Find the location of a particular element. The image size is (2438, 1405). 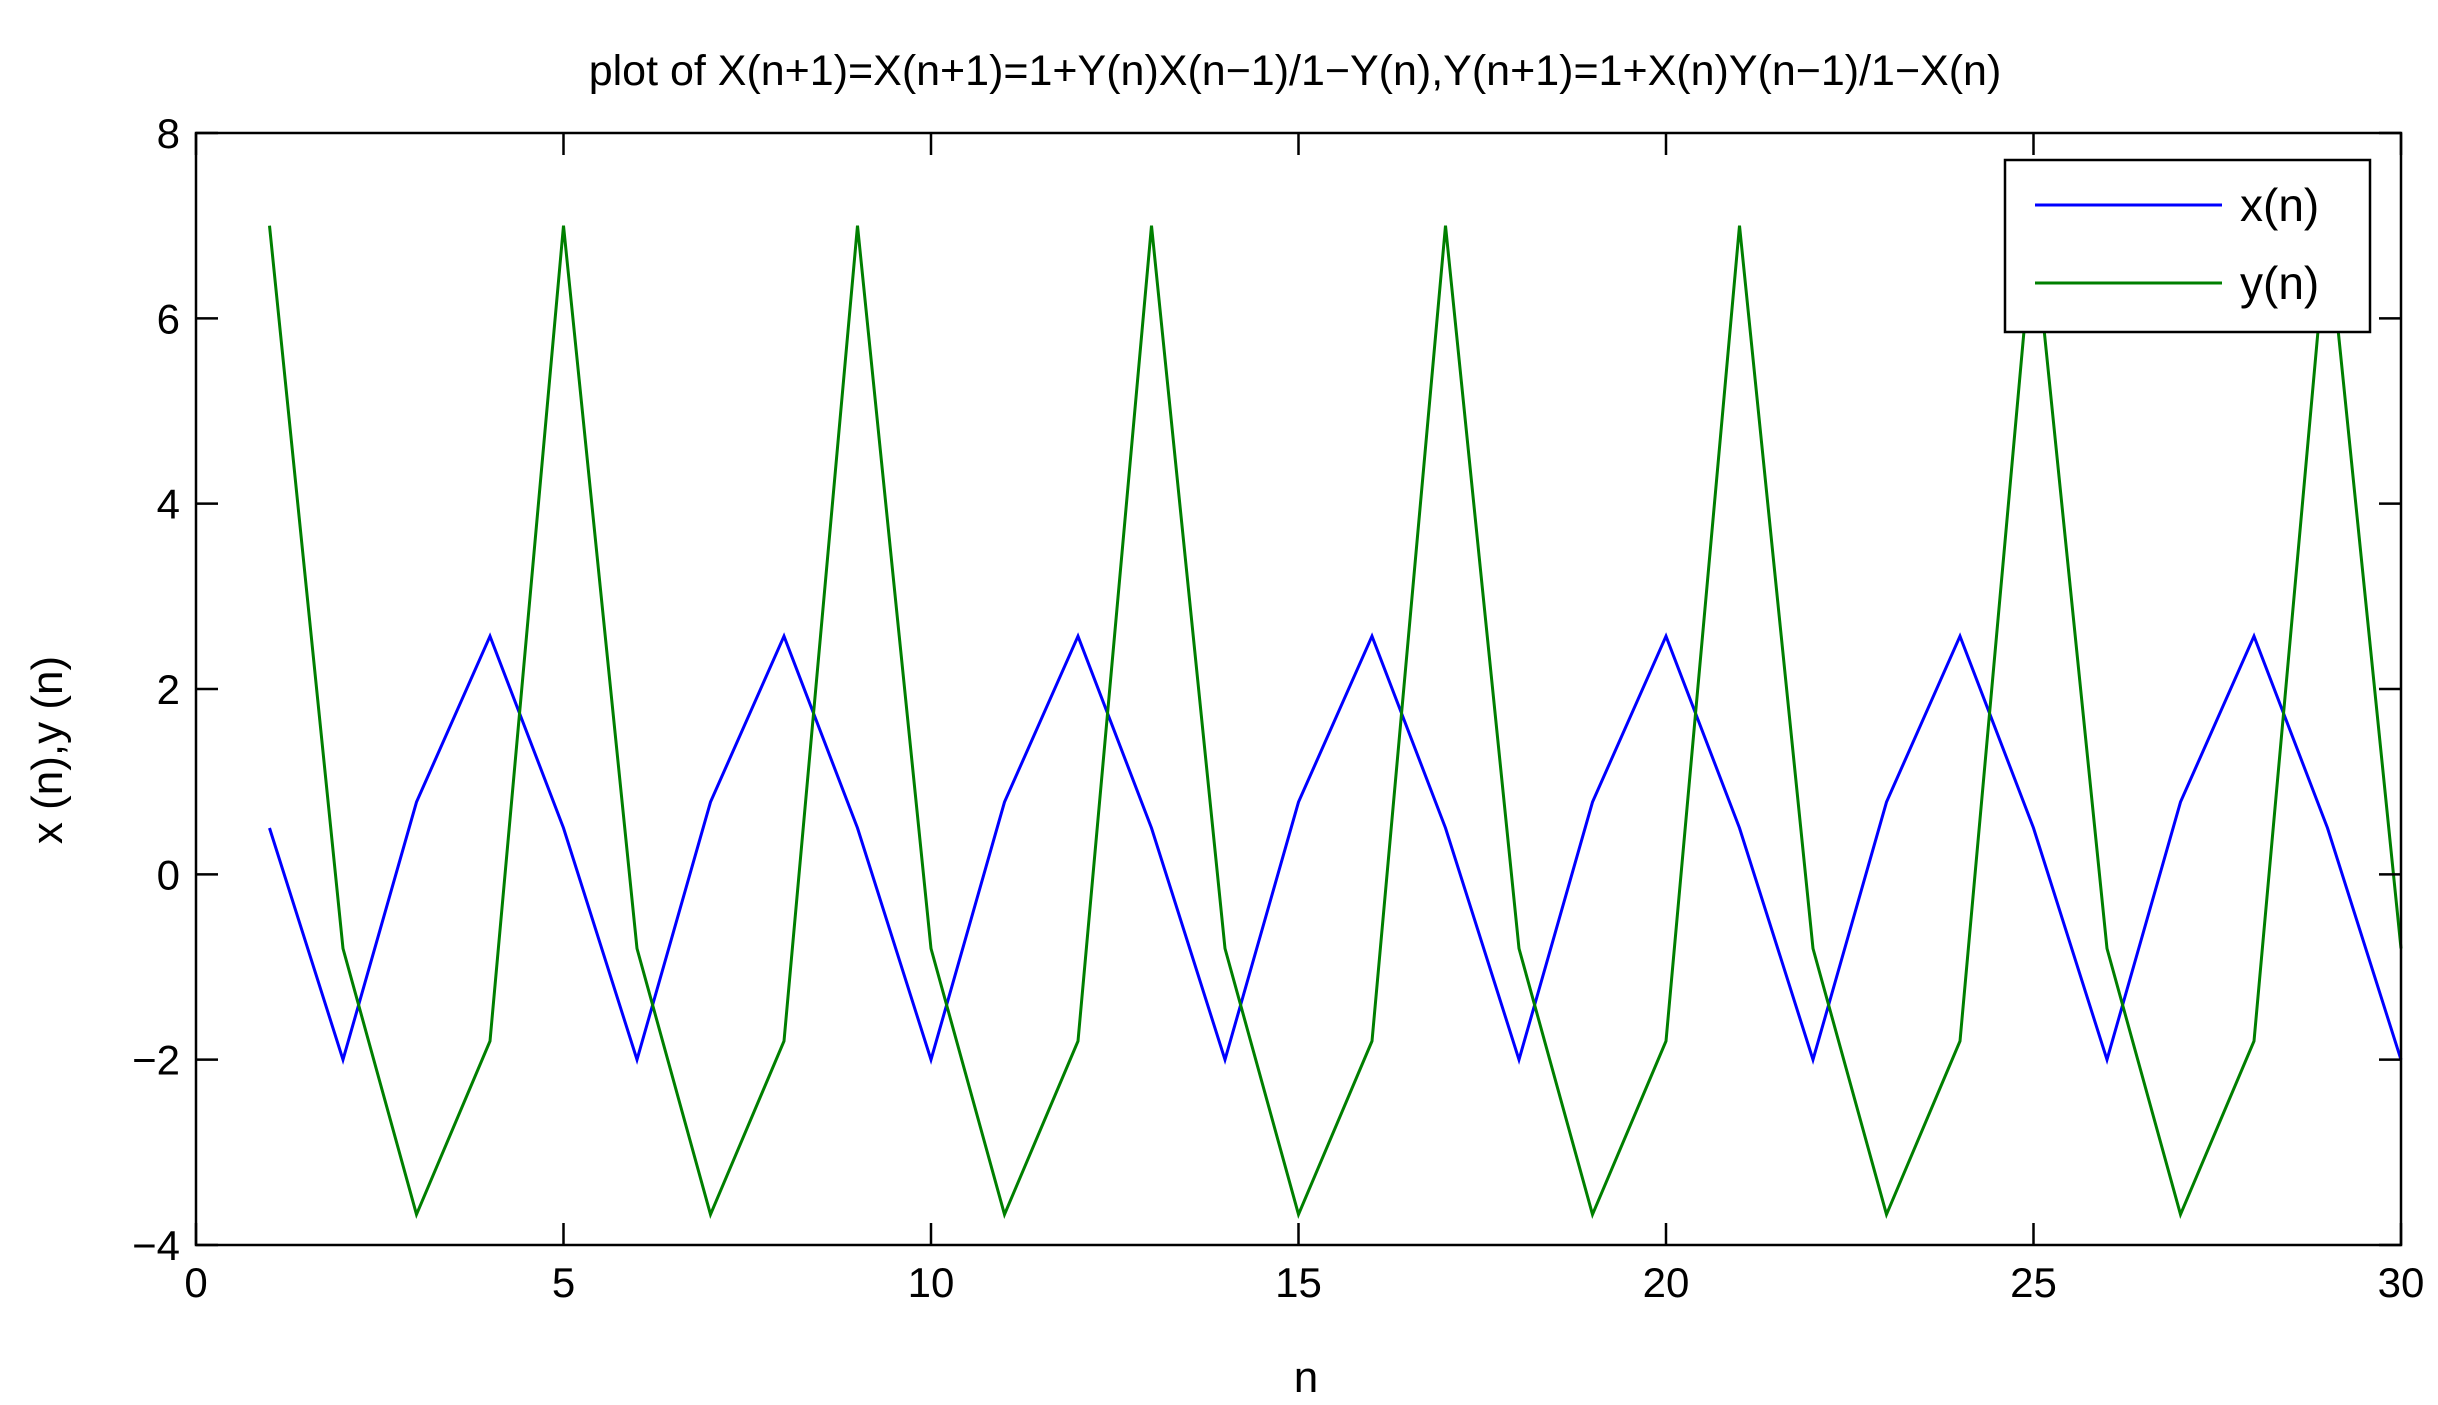

x-tick-label: 0 is located at coordinates (195, 1282).